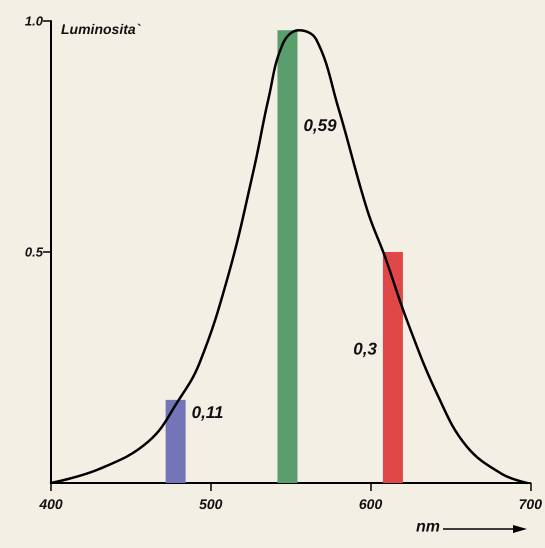  I want to click on x-tick-label: 700, so click(530, 504).